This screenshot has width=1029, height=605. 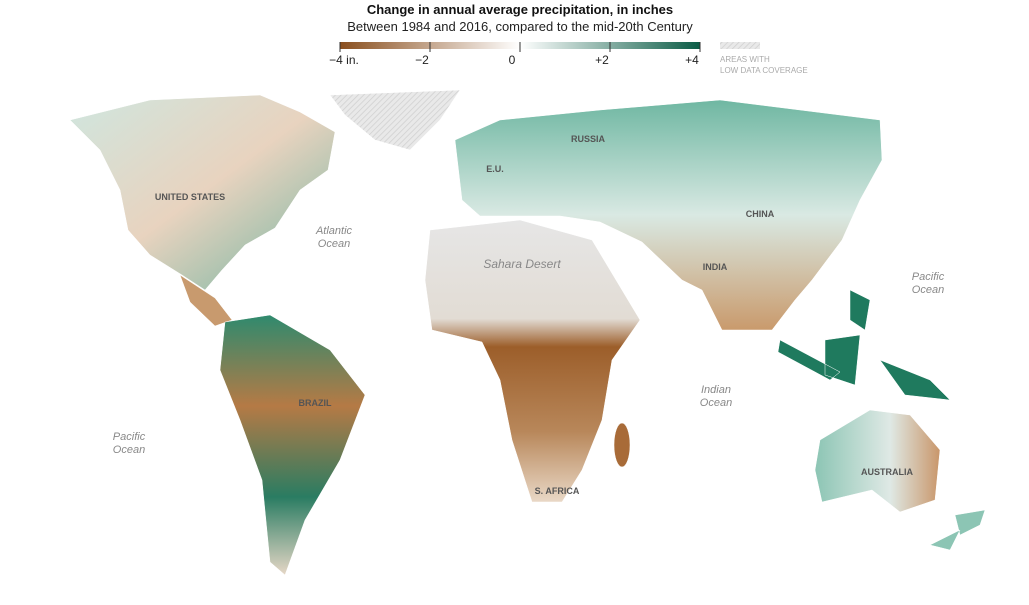 I want to click on region-label: INDIA, so click(x=715, y=267).